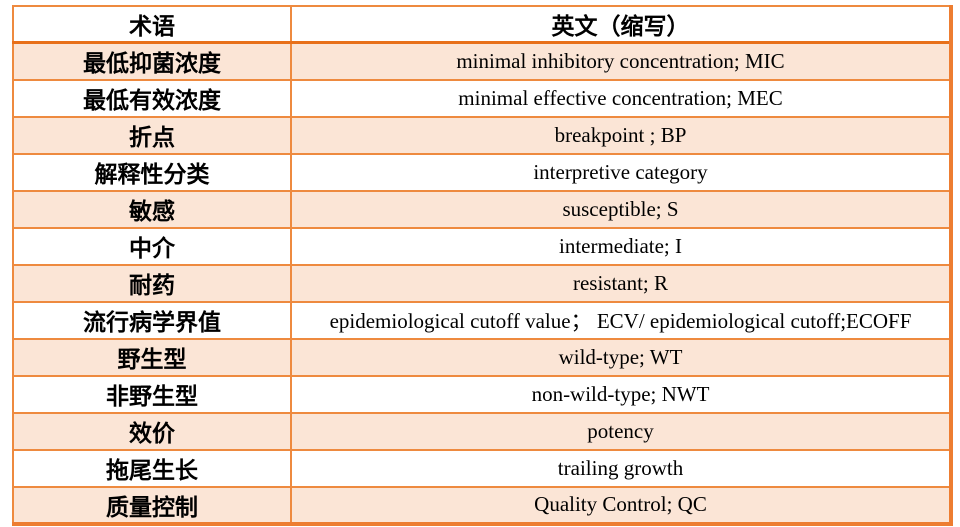  What do you see at coordinates (621, 468) in the screenshot?
I see `english-cell: trailing growth` at bounding box center [621, 468].